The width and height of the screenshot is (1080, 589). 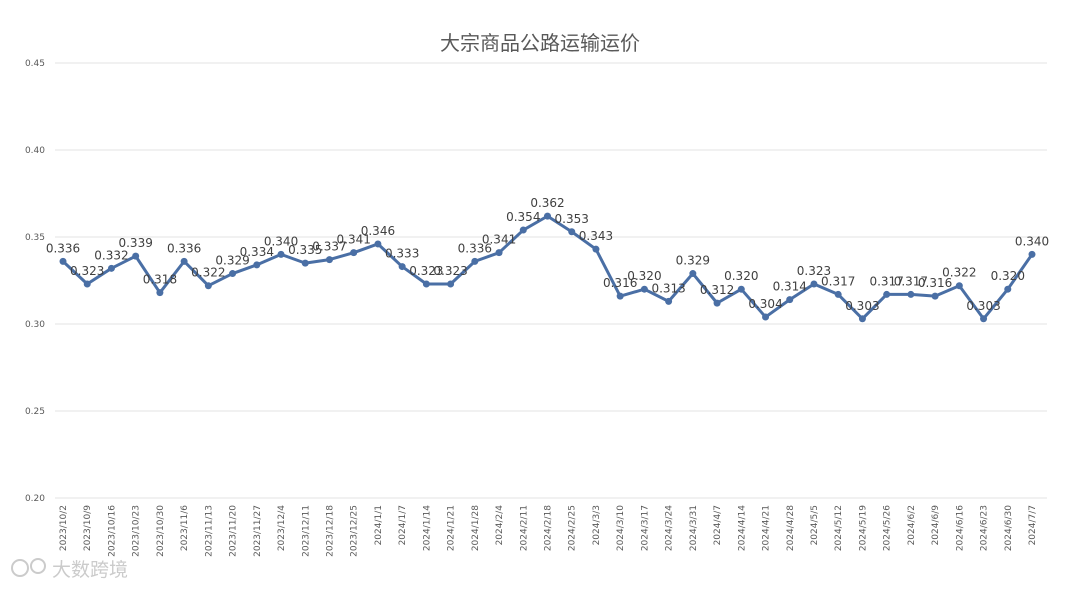 What do you see at coordinates (185, 528) in the screenshot?
I see `x-tick-label: 2023/11/6` at bounding box center [185, 528].